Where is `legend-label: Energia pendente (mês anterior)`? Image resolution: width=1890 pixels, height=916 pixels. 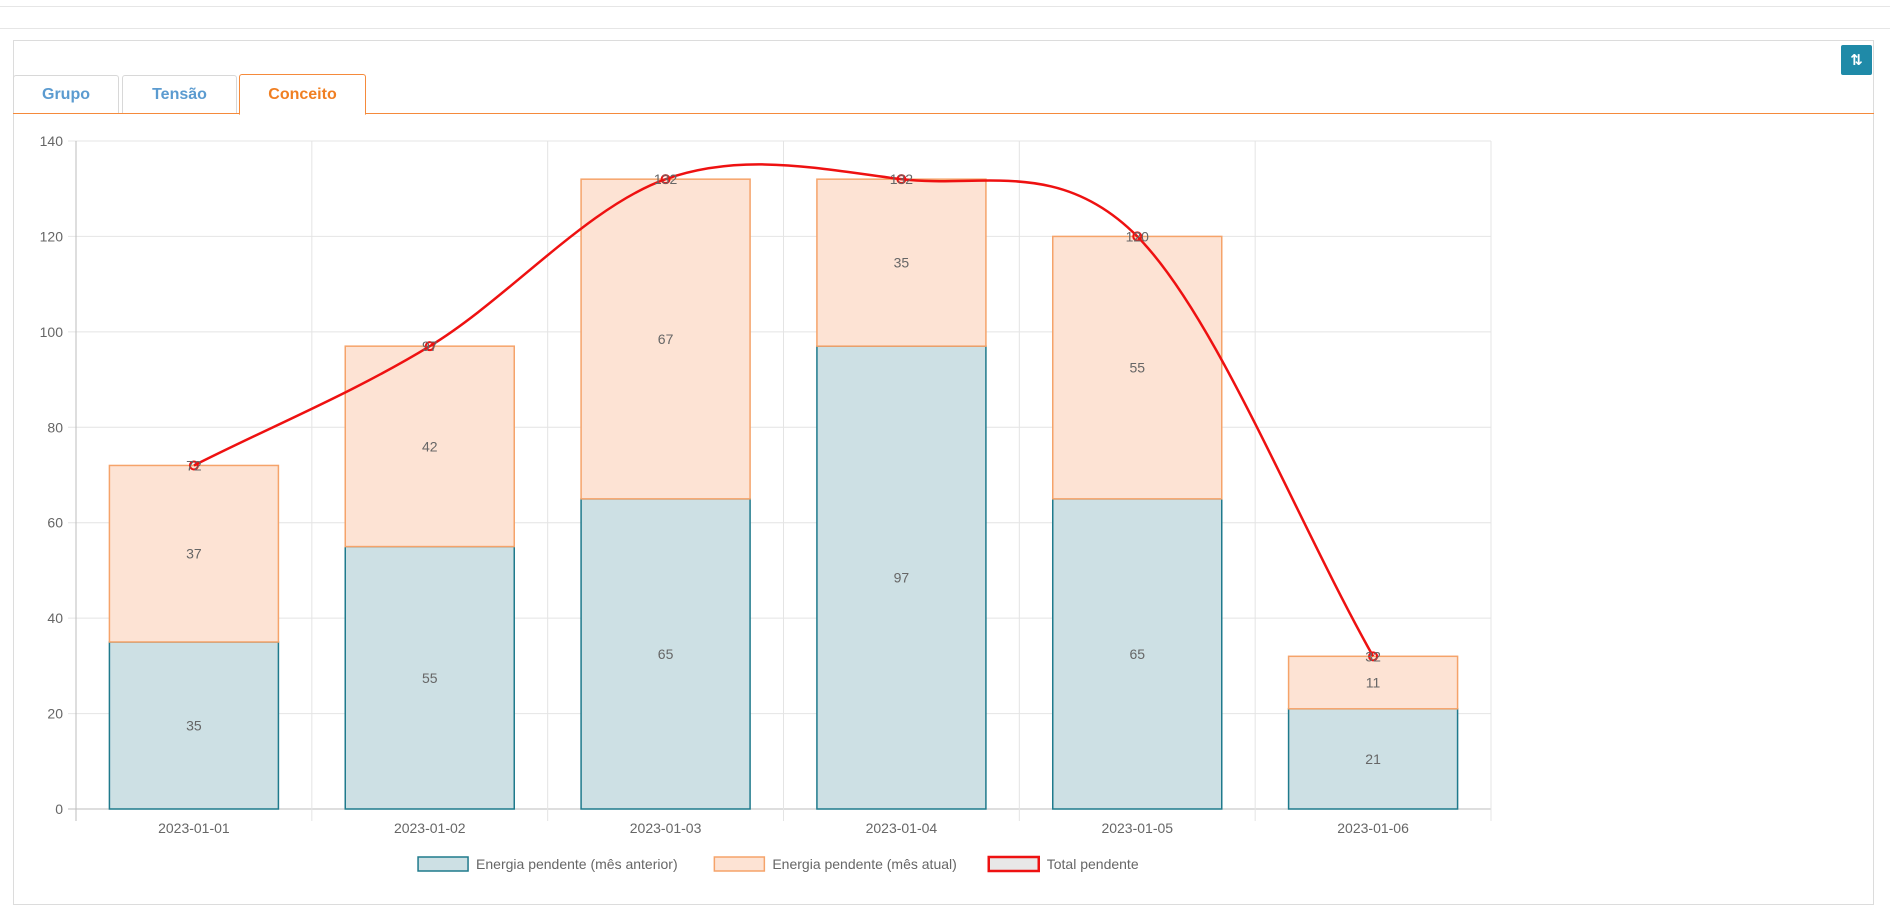
legend-label: Energia pendente (mês anterior) is located at coordinates (577, 864).